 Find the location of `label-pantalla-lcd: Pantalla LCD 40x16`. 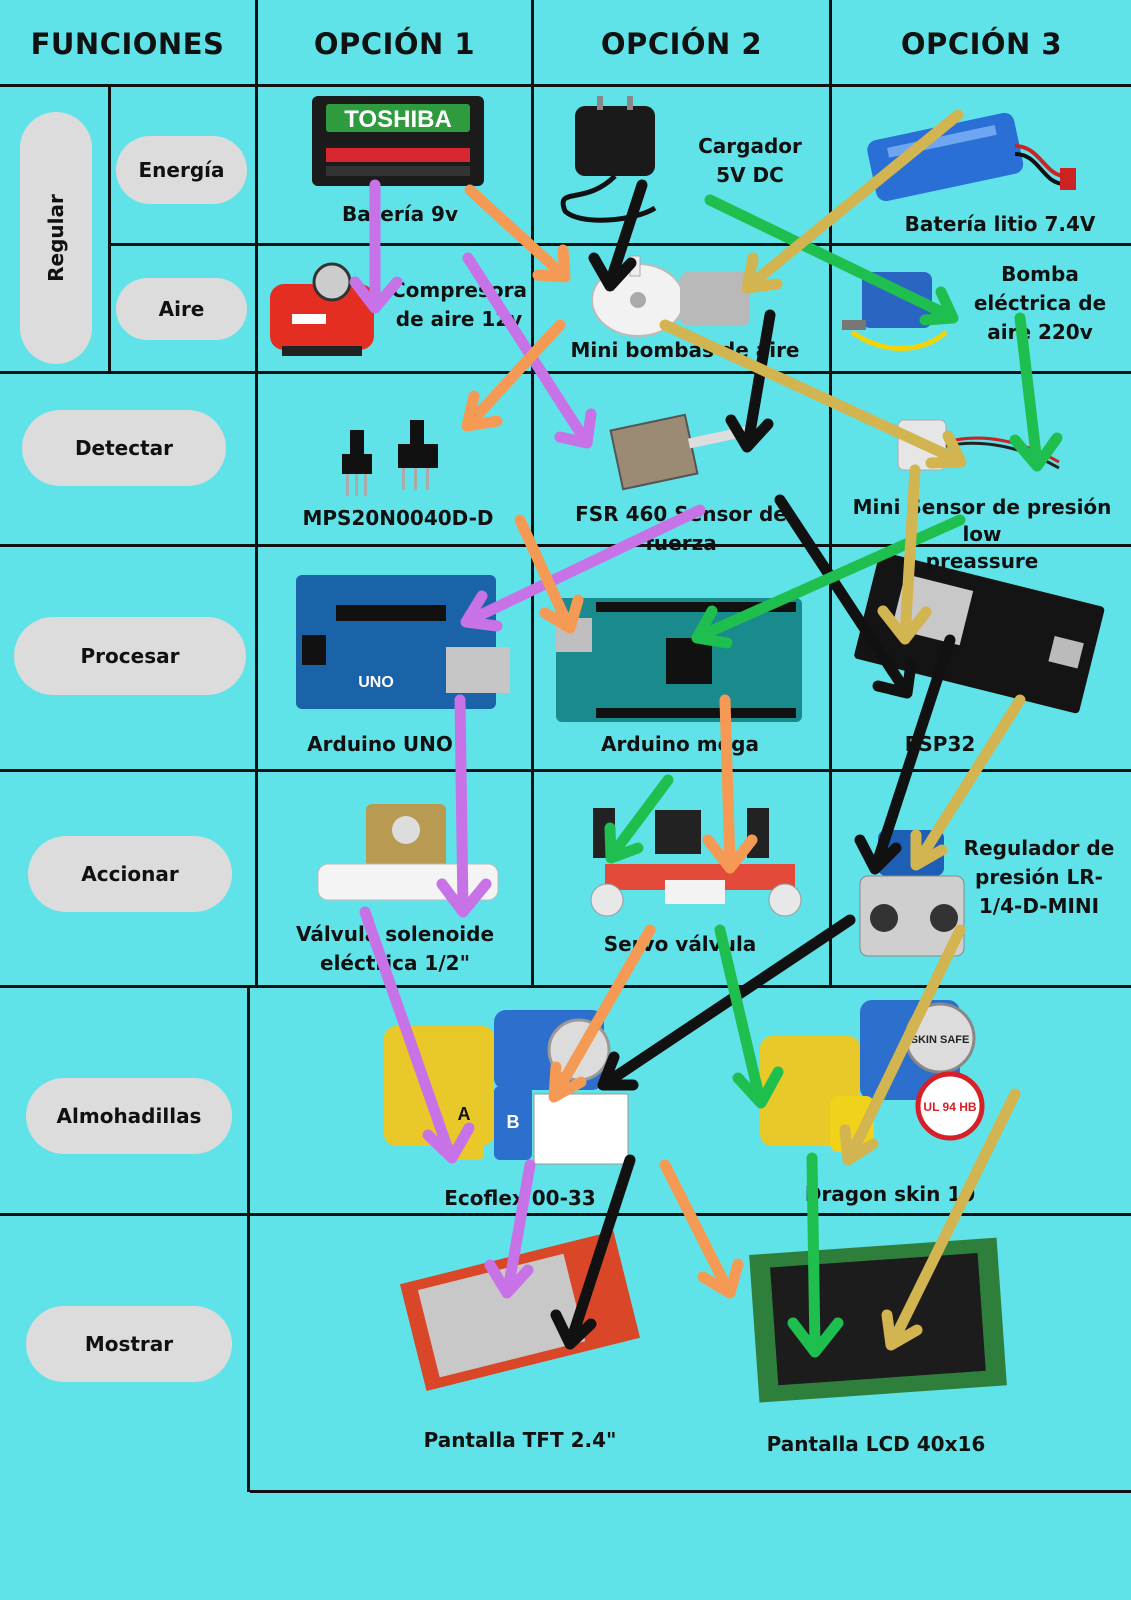

label-pantalla-lcd: Pantalla LCD 40x16 is located at coordinates (876, 1444).